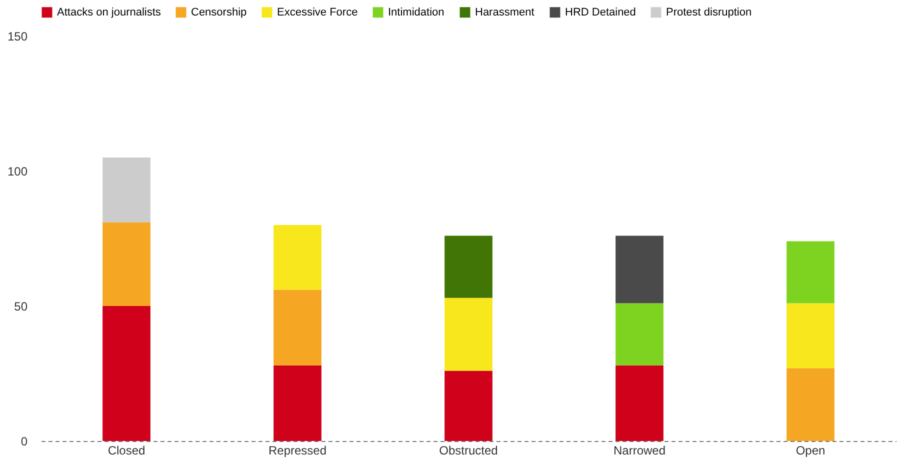  What do you see at coordinates (21, 307) in the screenshot?
I see `y-tick-label: 50` at bounding box center [21, 307].